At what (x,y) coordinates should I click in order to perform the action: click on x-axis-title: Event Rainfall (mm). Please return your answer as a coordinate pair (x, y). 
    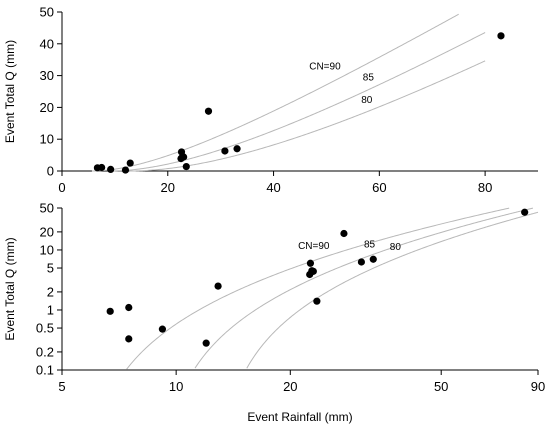
    Looking at the image, I should click on (299, 417).